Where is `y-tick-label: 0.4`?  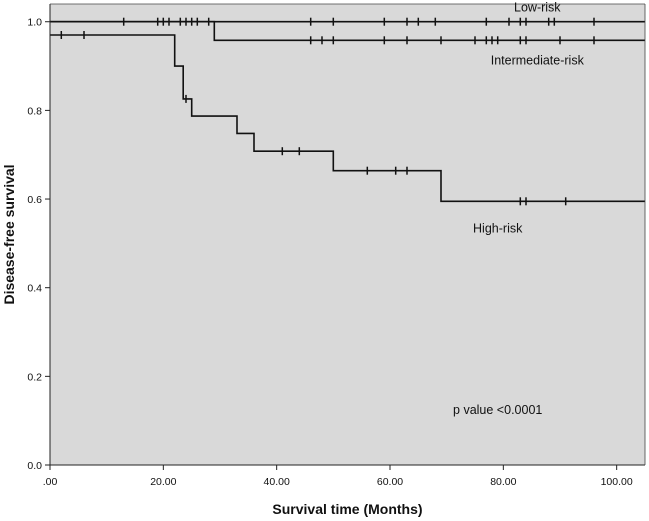 y-tick-label: 0.4 is located at coordinates (34, 289).